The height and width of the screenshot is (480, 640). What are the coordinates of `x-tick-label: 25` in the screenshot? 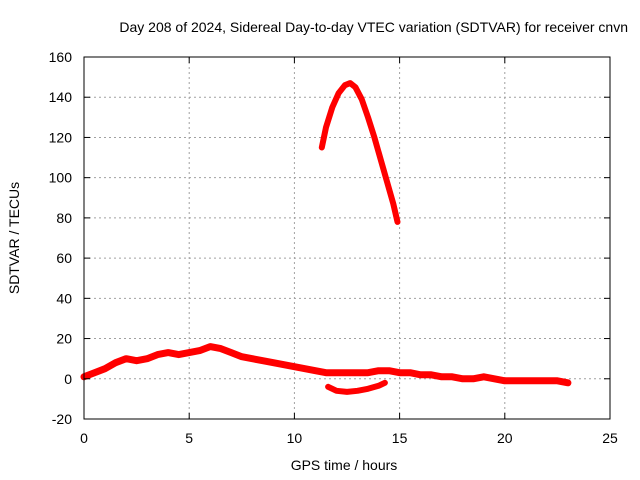 It's located at (610, 438).